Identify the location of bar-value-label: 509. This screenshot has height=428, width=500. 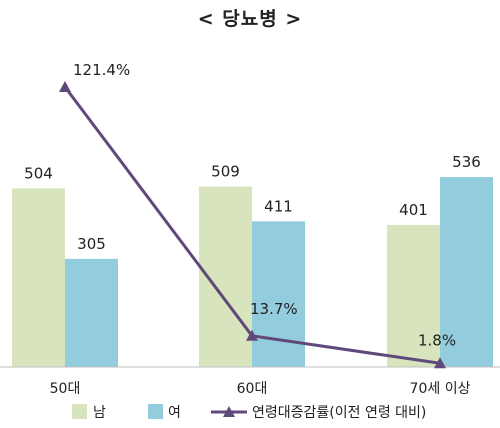
(225, 172).